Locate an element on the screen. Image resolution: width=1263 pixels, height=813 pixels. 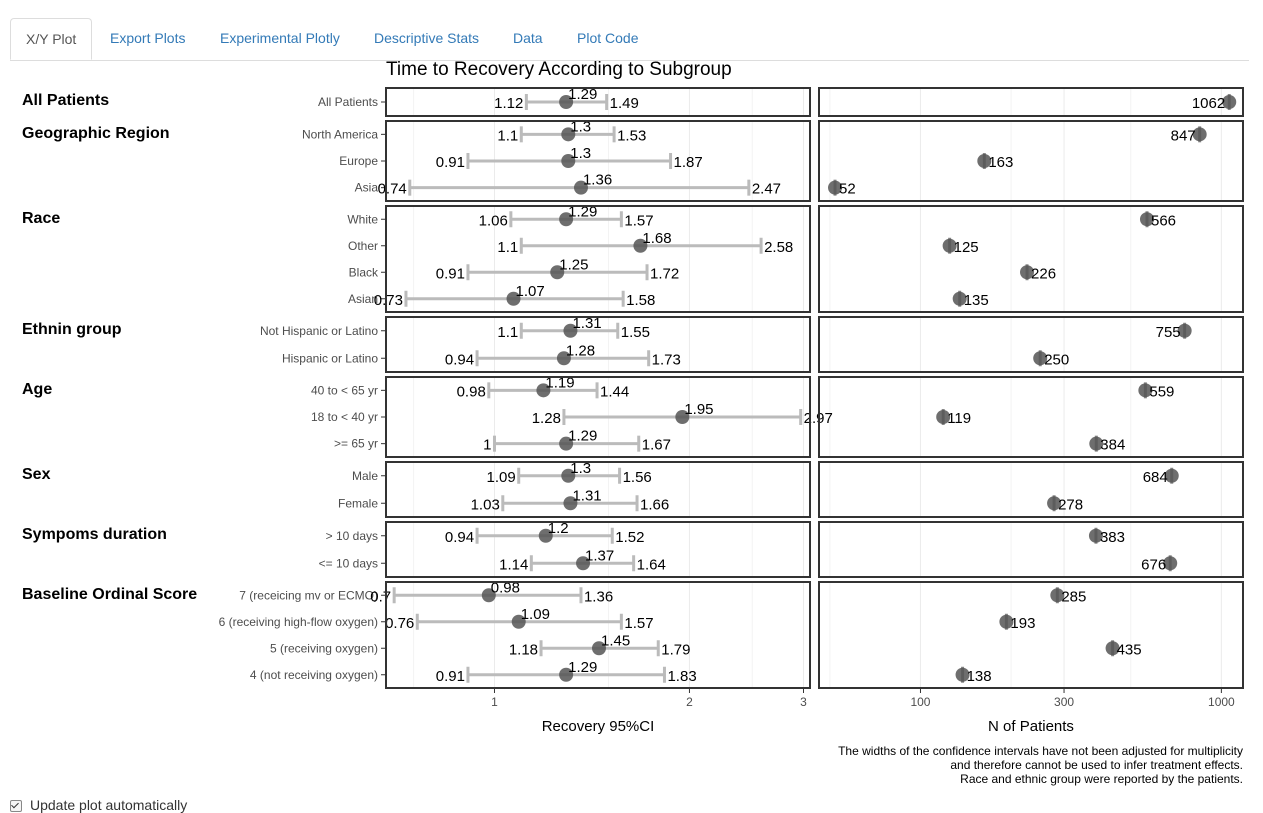
ci-upper-label: 2.47 is located at coordinates (766, 189).